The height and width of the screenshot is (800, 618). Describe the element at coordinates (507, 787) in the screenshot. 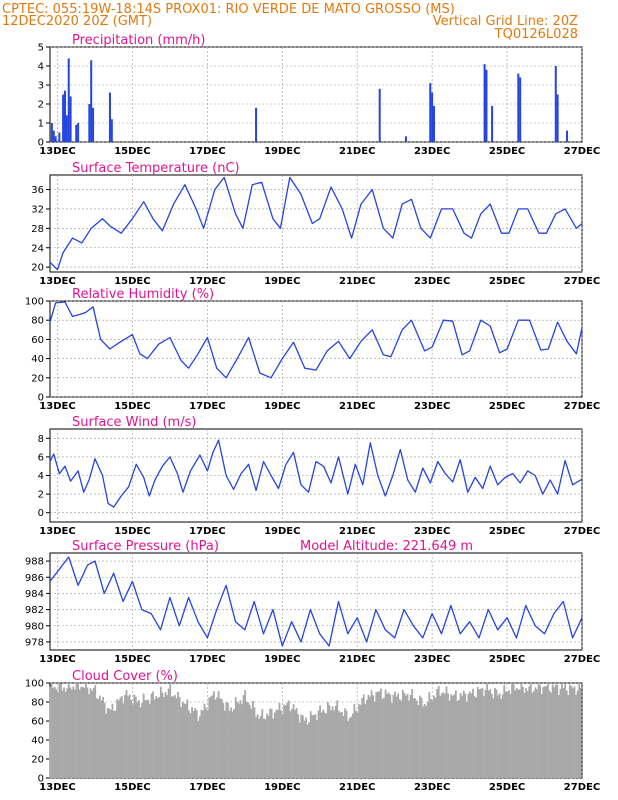

I see `cloud-xtick-label: 25DEC` at that location.